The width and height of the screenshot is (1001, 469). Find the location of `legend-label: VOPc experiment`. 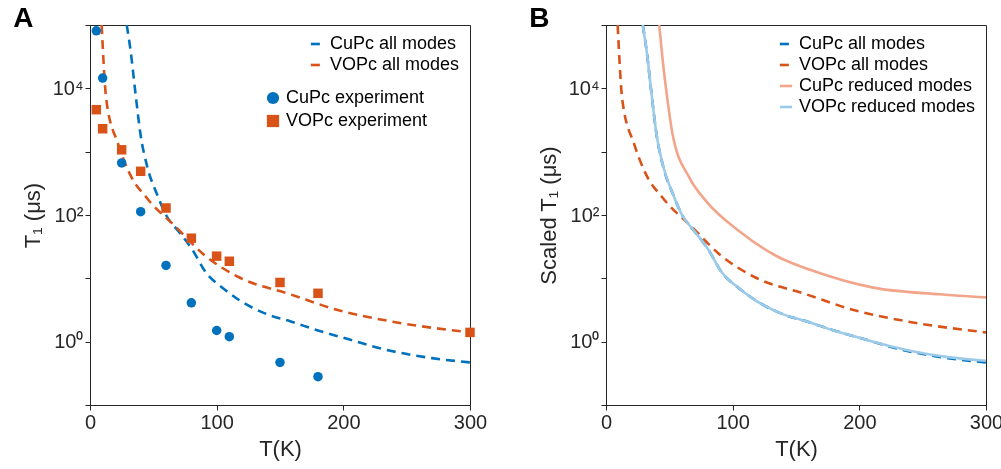

legend-label: VOPc experiment is located at coordinates (357, 120).